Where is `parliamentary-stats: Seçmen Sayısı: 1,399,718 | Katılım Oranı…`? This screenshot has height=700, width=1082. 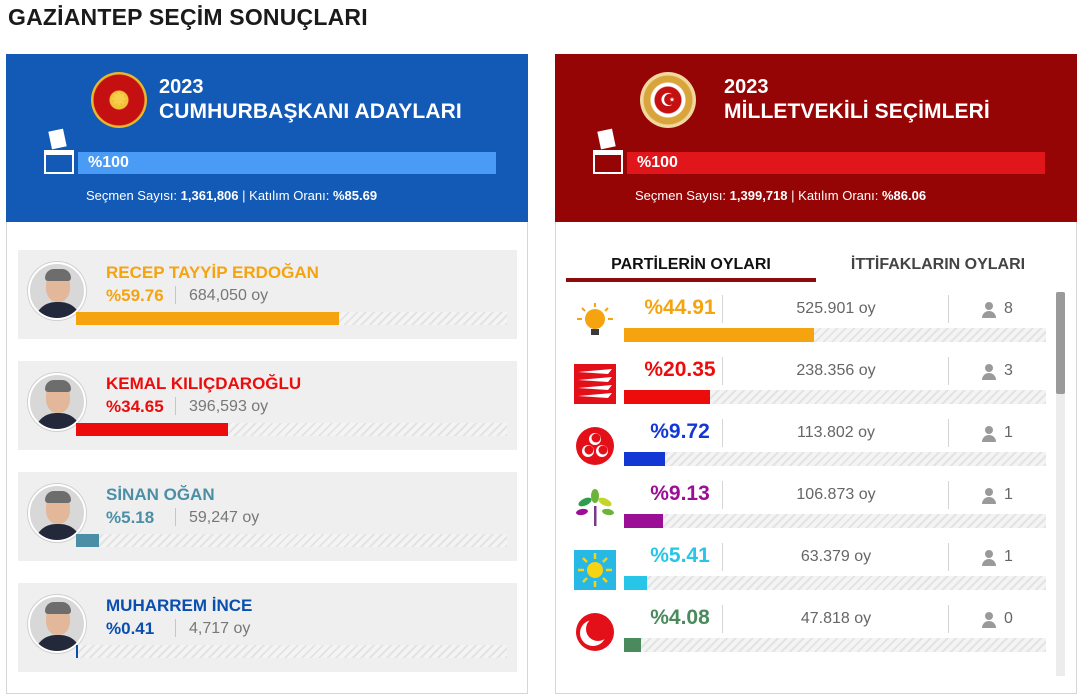
parliamentary-stats: Seçmen Sayısı: 1,399,718 | Katılım Oranı… is located at coordinates (781, 195).